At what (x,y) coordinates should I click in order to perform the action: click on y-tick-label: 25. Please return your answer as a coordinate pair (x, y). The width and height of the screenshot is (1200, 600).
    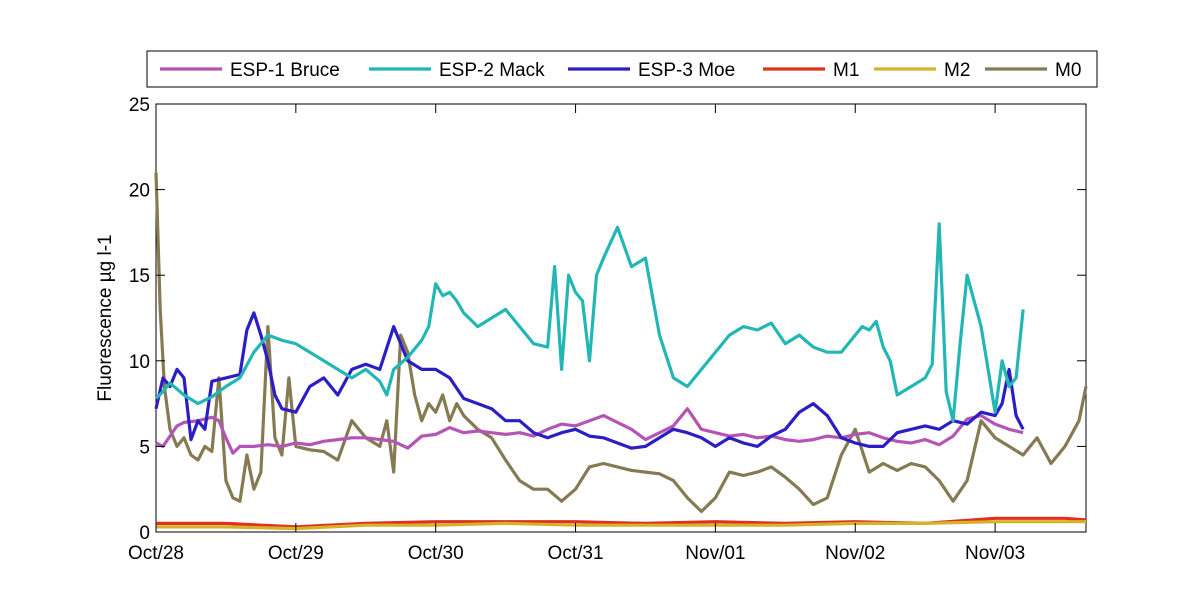
    Looking at the image, I should click on (139, 105).